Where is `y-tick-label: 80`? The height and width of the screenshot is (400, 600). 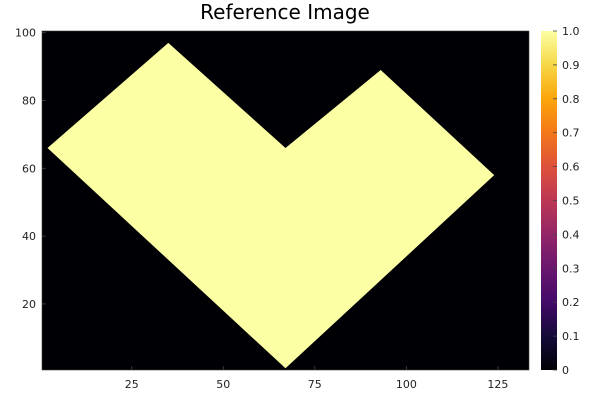 y-tick-label: 80 is located at coordinates (29, 100).